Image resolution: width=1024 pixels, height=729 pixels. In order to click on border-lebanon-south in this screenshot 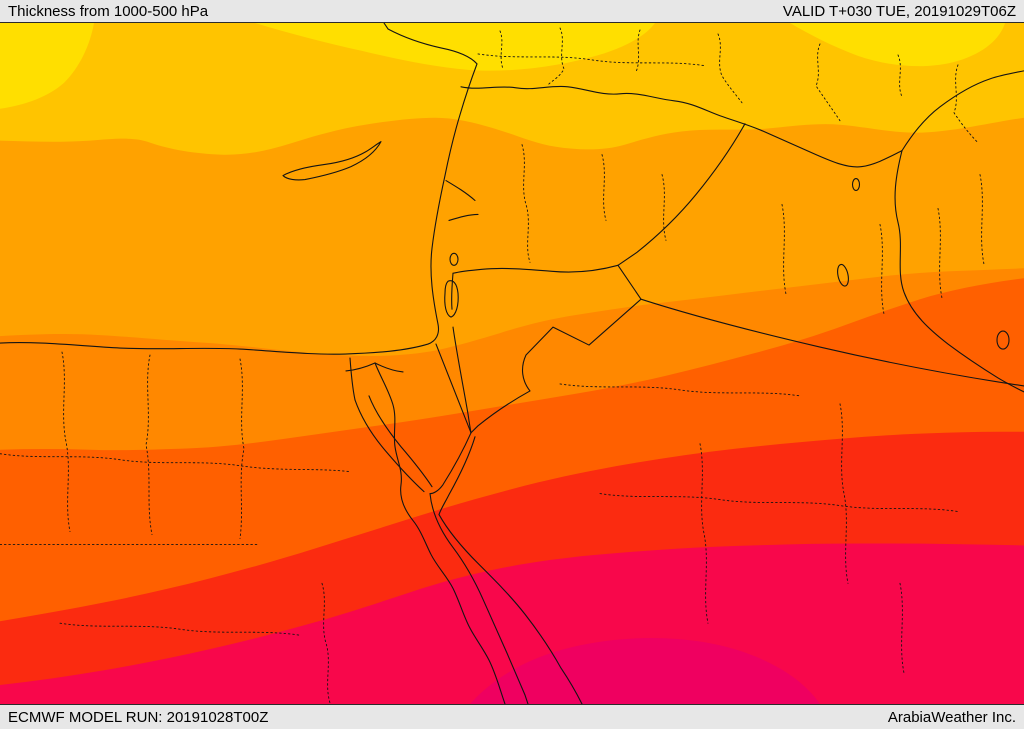, I will do `click(463, 217)`.